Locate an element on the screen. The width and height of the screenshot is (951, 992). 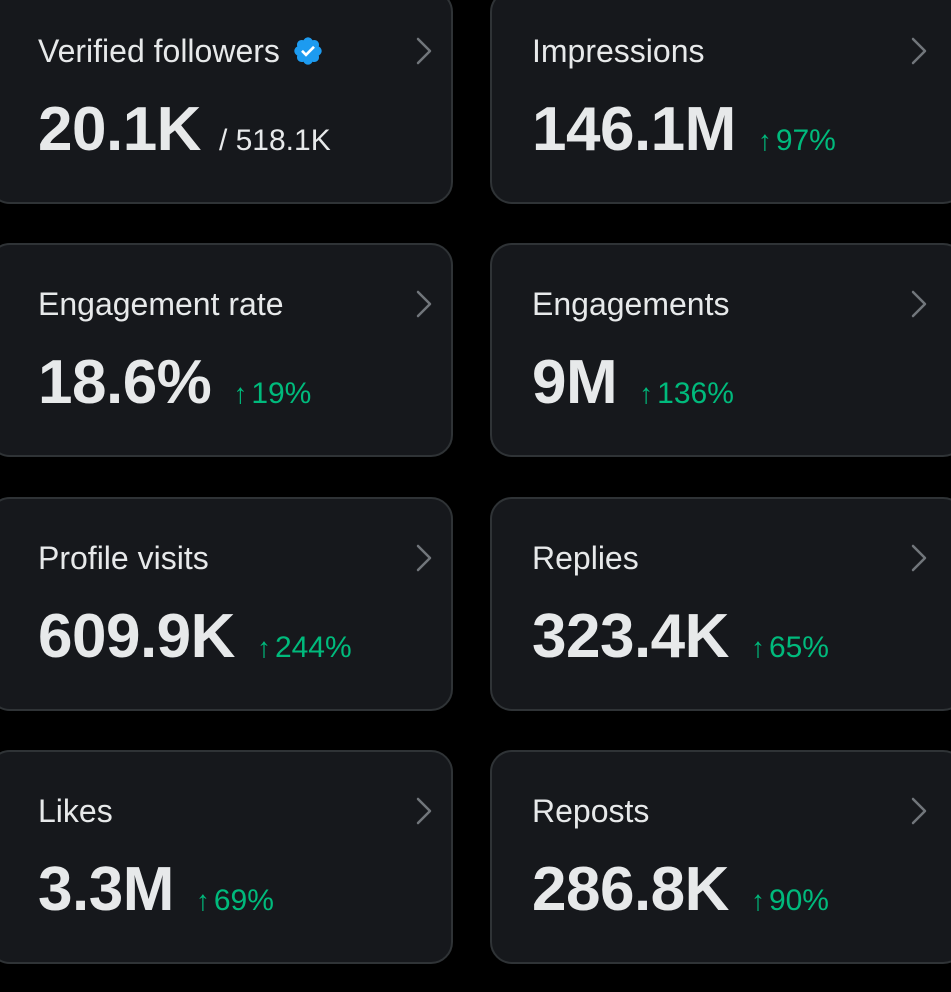
trend-indicator: ↑ 244% is located at coordinates (304, 648).